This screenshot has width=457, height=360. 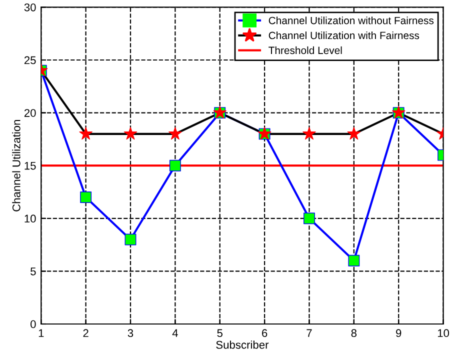 I want to click on x-tick-label: 7, so click(x=309, y=333).